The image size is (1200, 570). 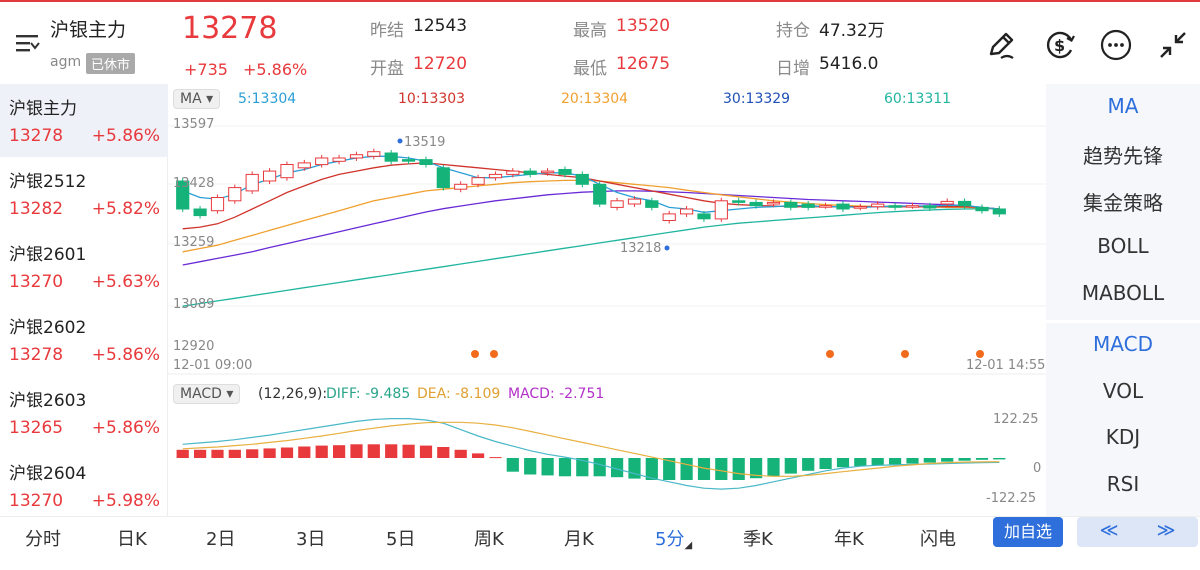 I want to click on add-favorite-button: 加自选, so click(x=1028, y=532).